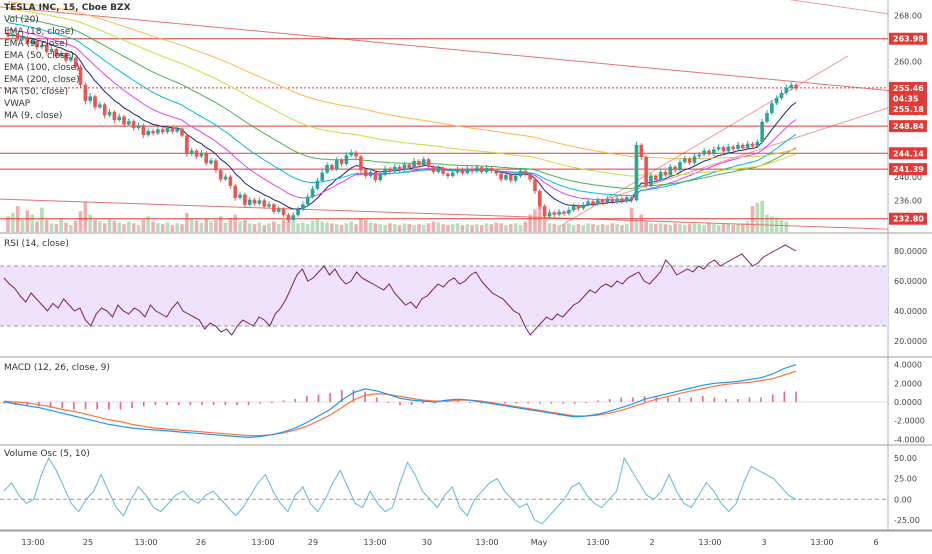 This screenshot has height=554, width=932. Describe the element at coordinates (17, 104) in the screenshot. I see `study-vwap: VWAP` at that location.